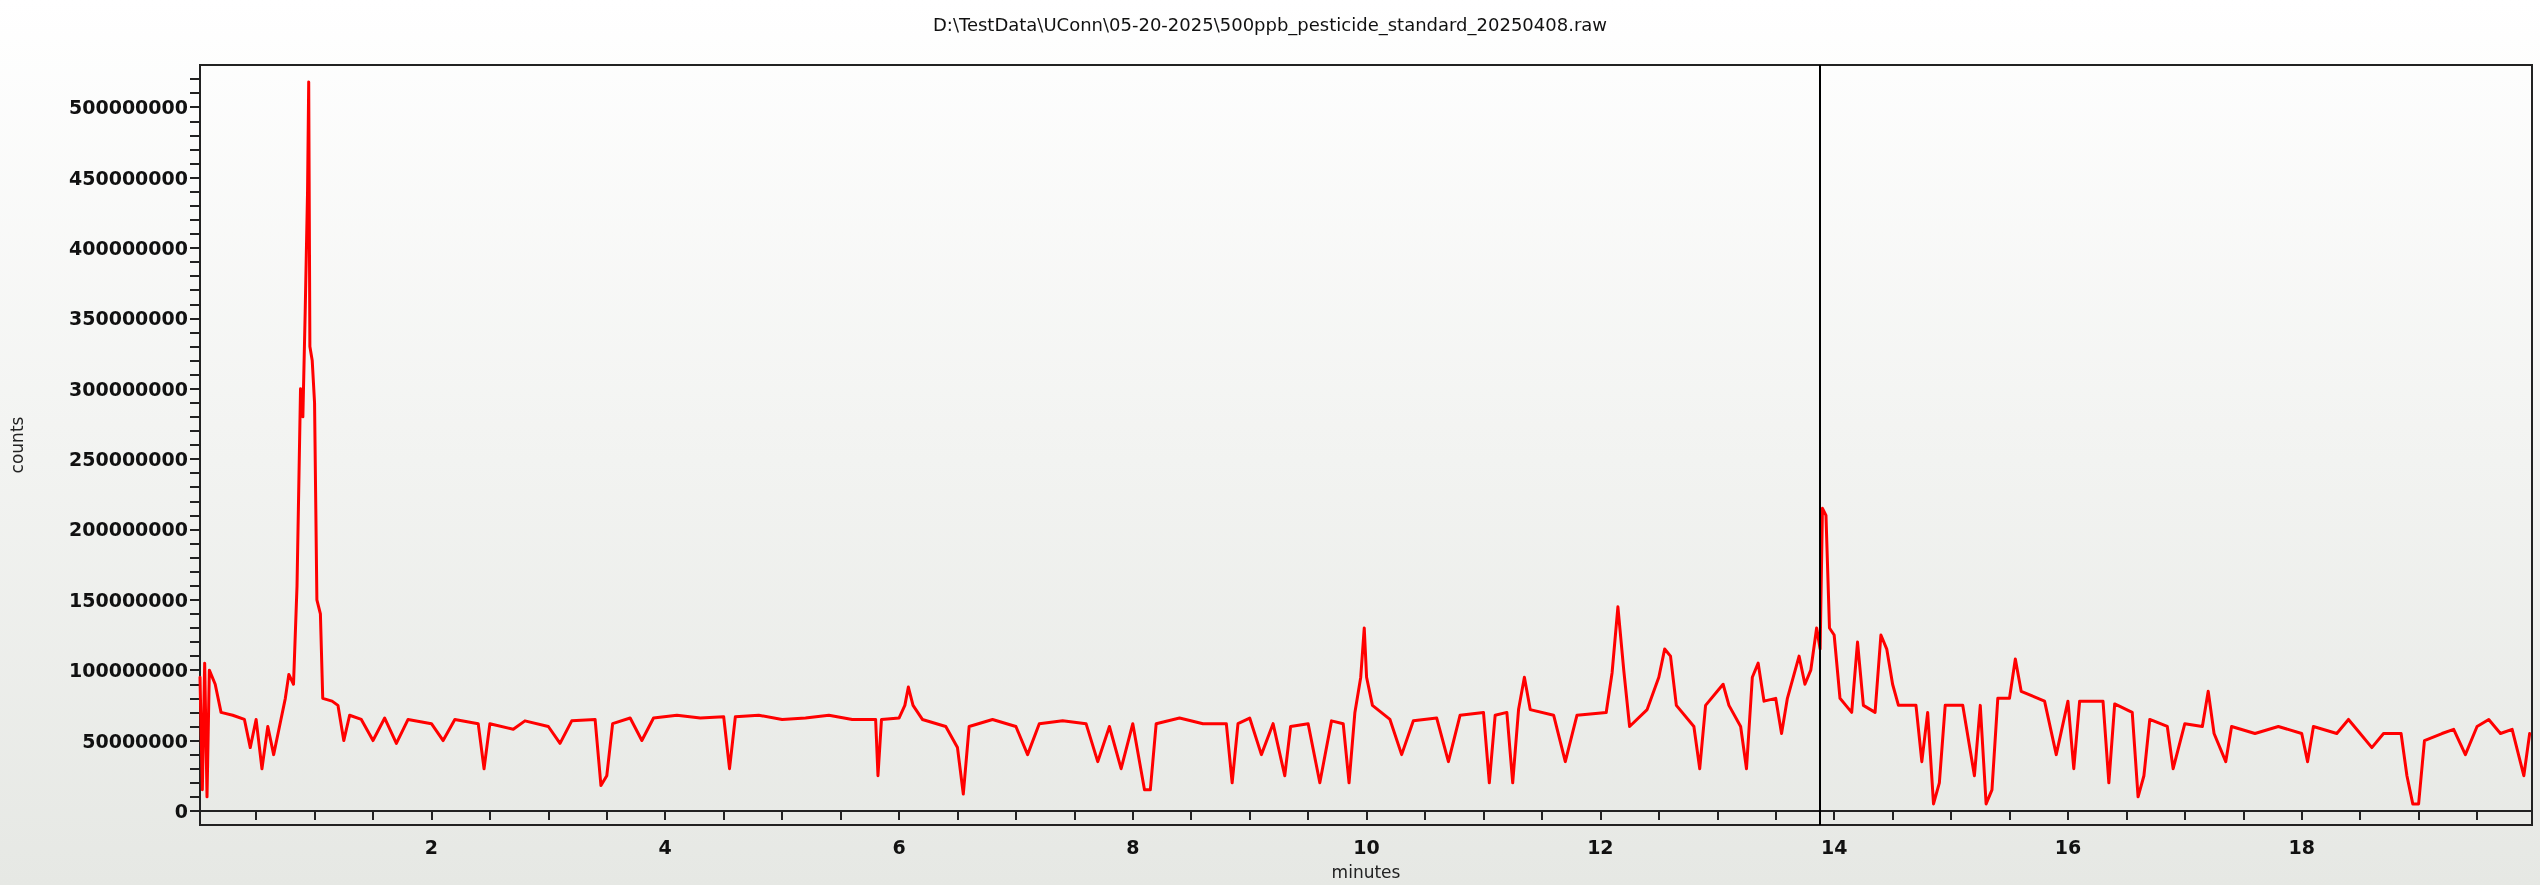 This screenshot has height=885, width=2540. Describe the element at coordinates (128, 529) in the screenshot. I see `y-tick-label: 200000000` at that location.